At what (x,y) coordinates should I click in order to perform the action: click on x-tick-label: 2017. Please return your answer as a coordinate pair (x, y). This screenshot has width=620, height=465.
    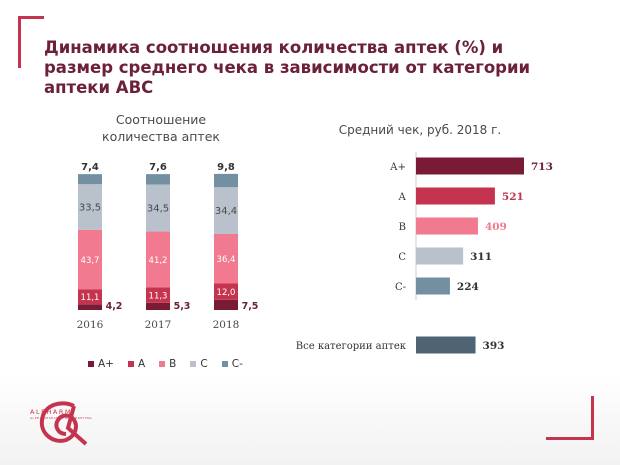
    Looking at the image, I should click on (158, 325).